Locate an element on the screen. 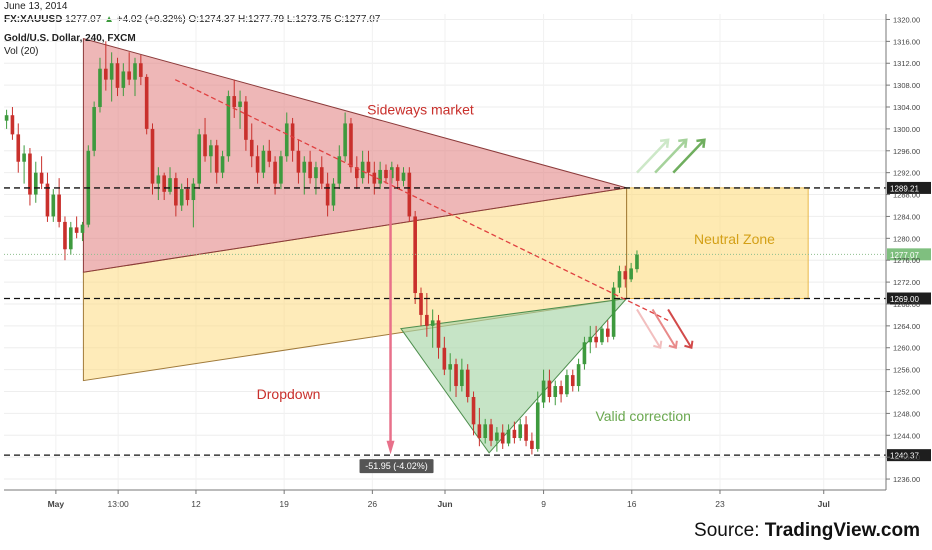  price-tick-label: 1276.00 is located at coordinates (906, 260).